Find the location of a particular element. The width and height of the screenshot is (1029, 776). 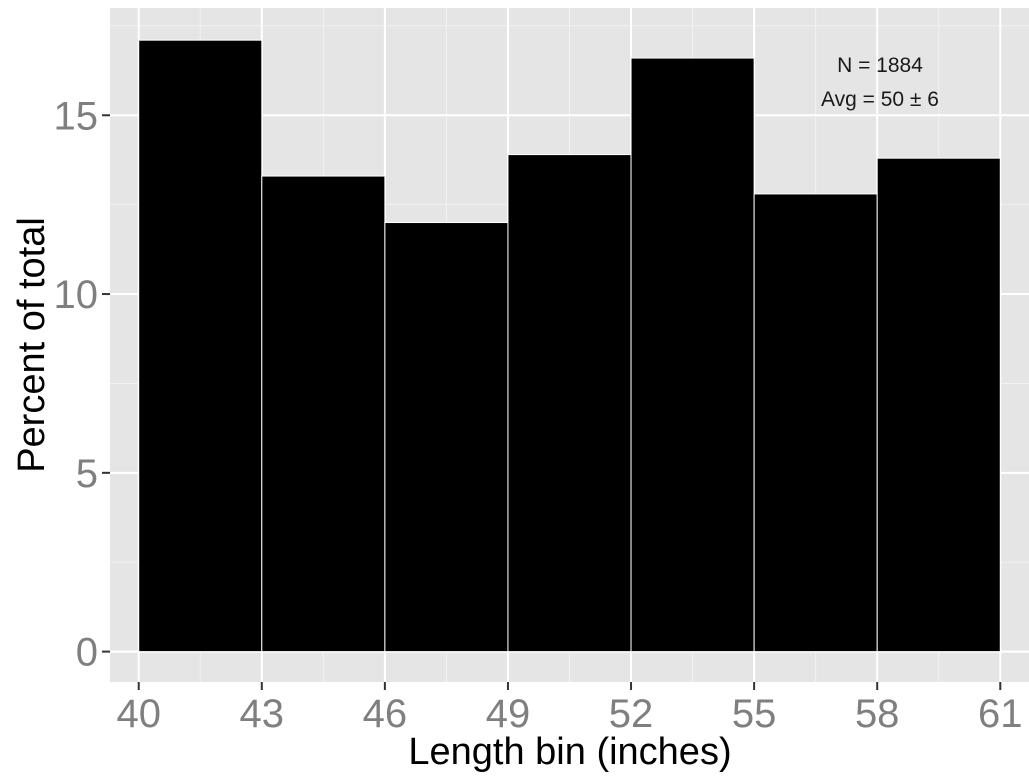

x-tick-label: 52 is located at coordinates (631, 714).